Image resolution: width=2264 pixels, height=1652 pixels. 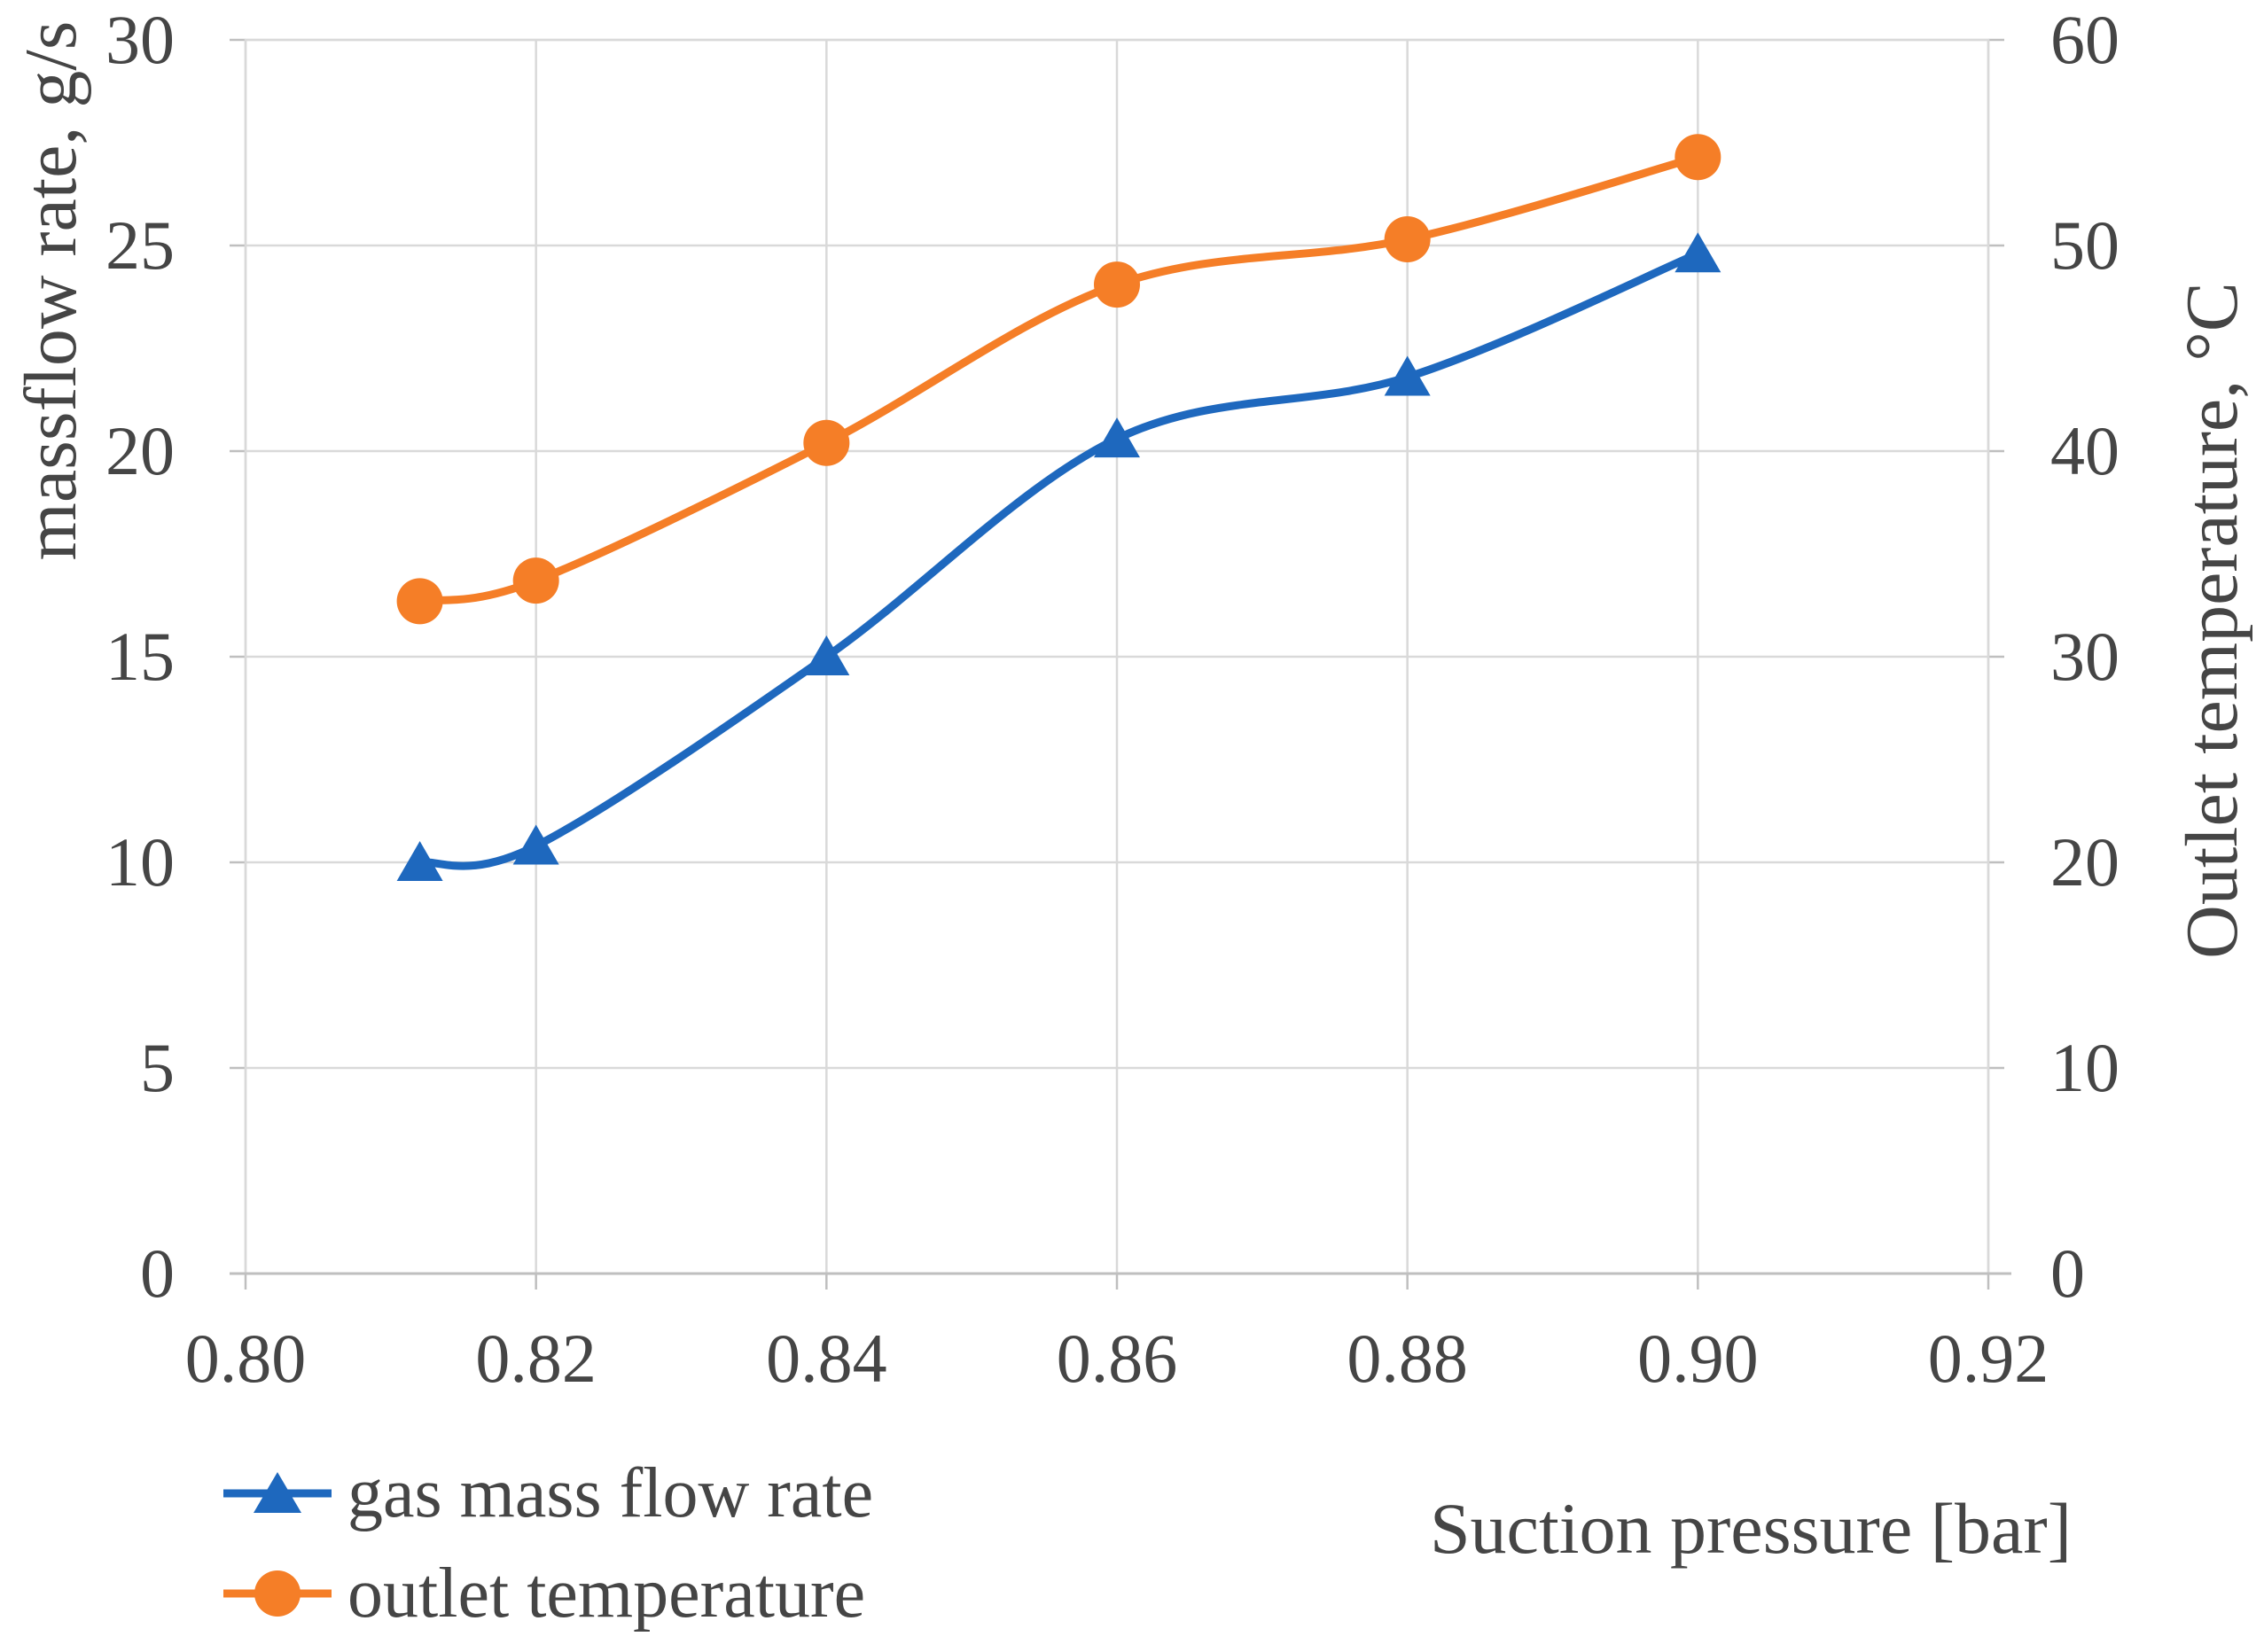 What do you see at coordinates (610, 1493) in the screenshot?
I see `legend-label: gas mass flow rate` at bounding box center [610, 1493].